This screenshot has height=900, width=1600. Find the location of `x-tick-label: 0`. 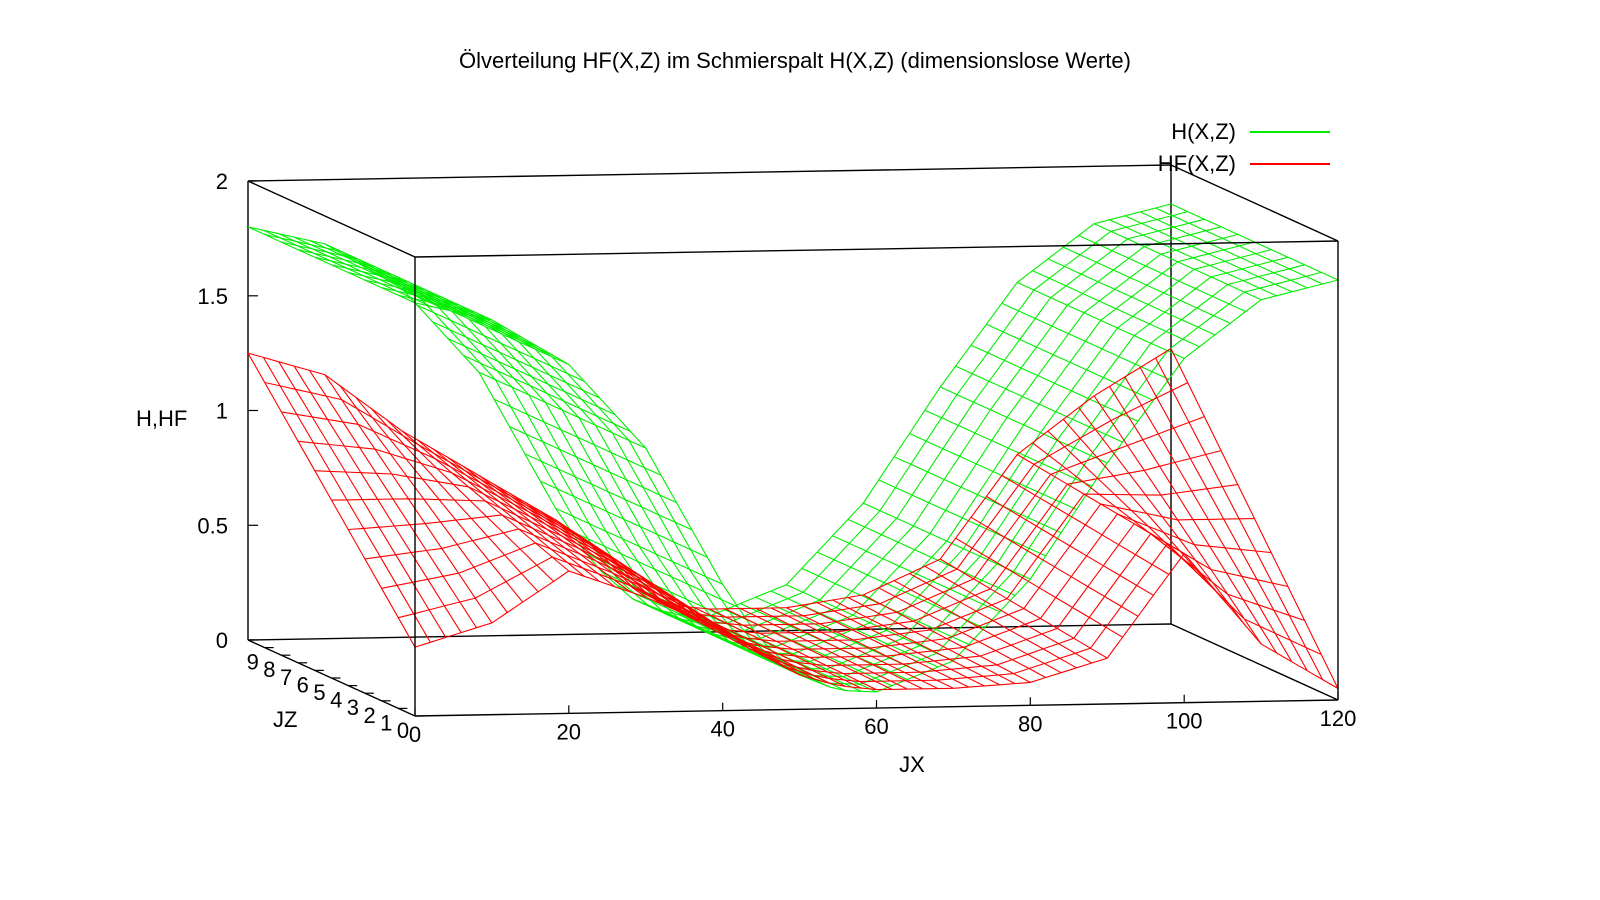

x-tick-label: 0 is located at coordinates (415, 734).